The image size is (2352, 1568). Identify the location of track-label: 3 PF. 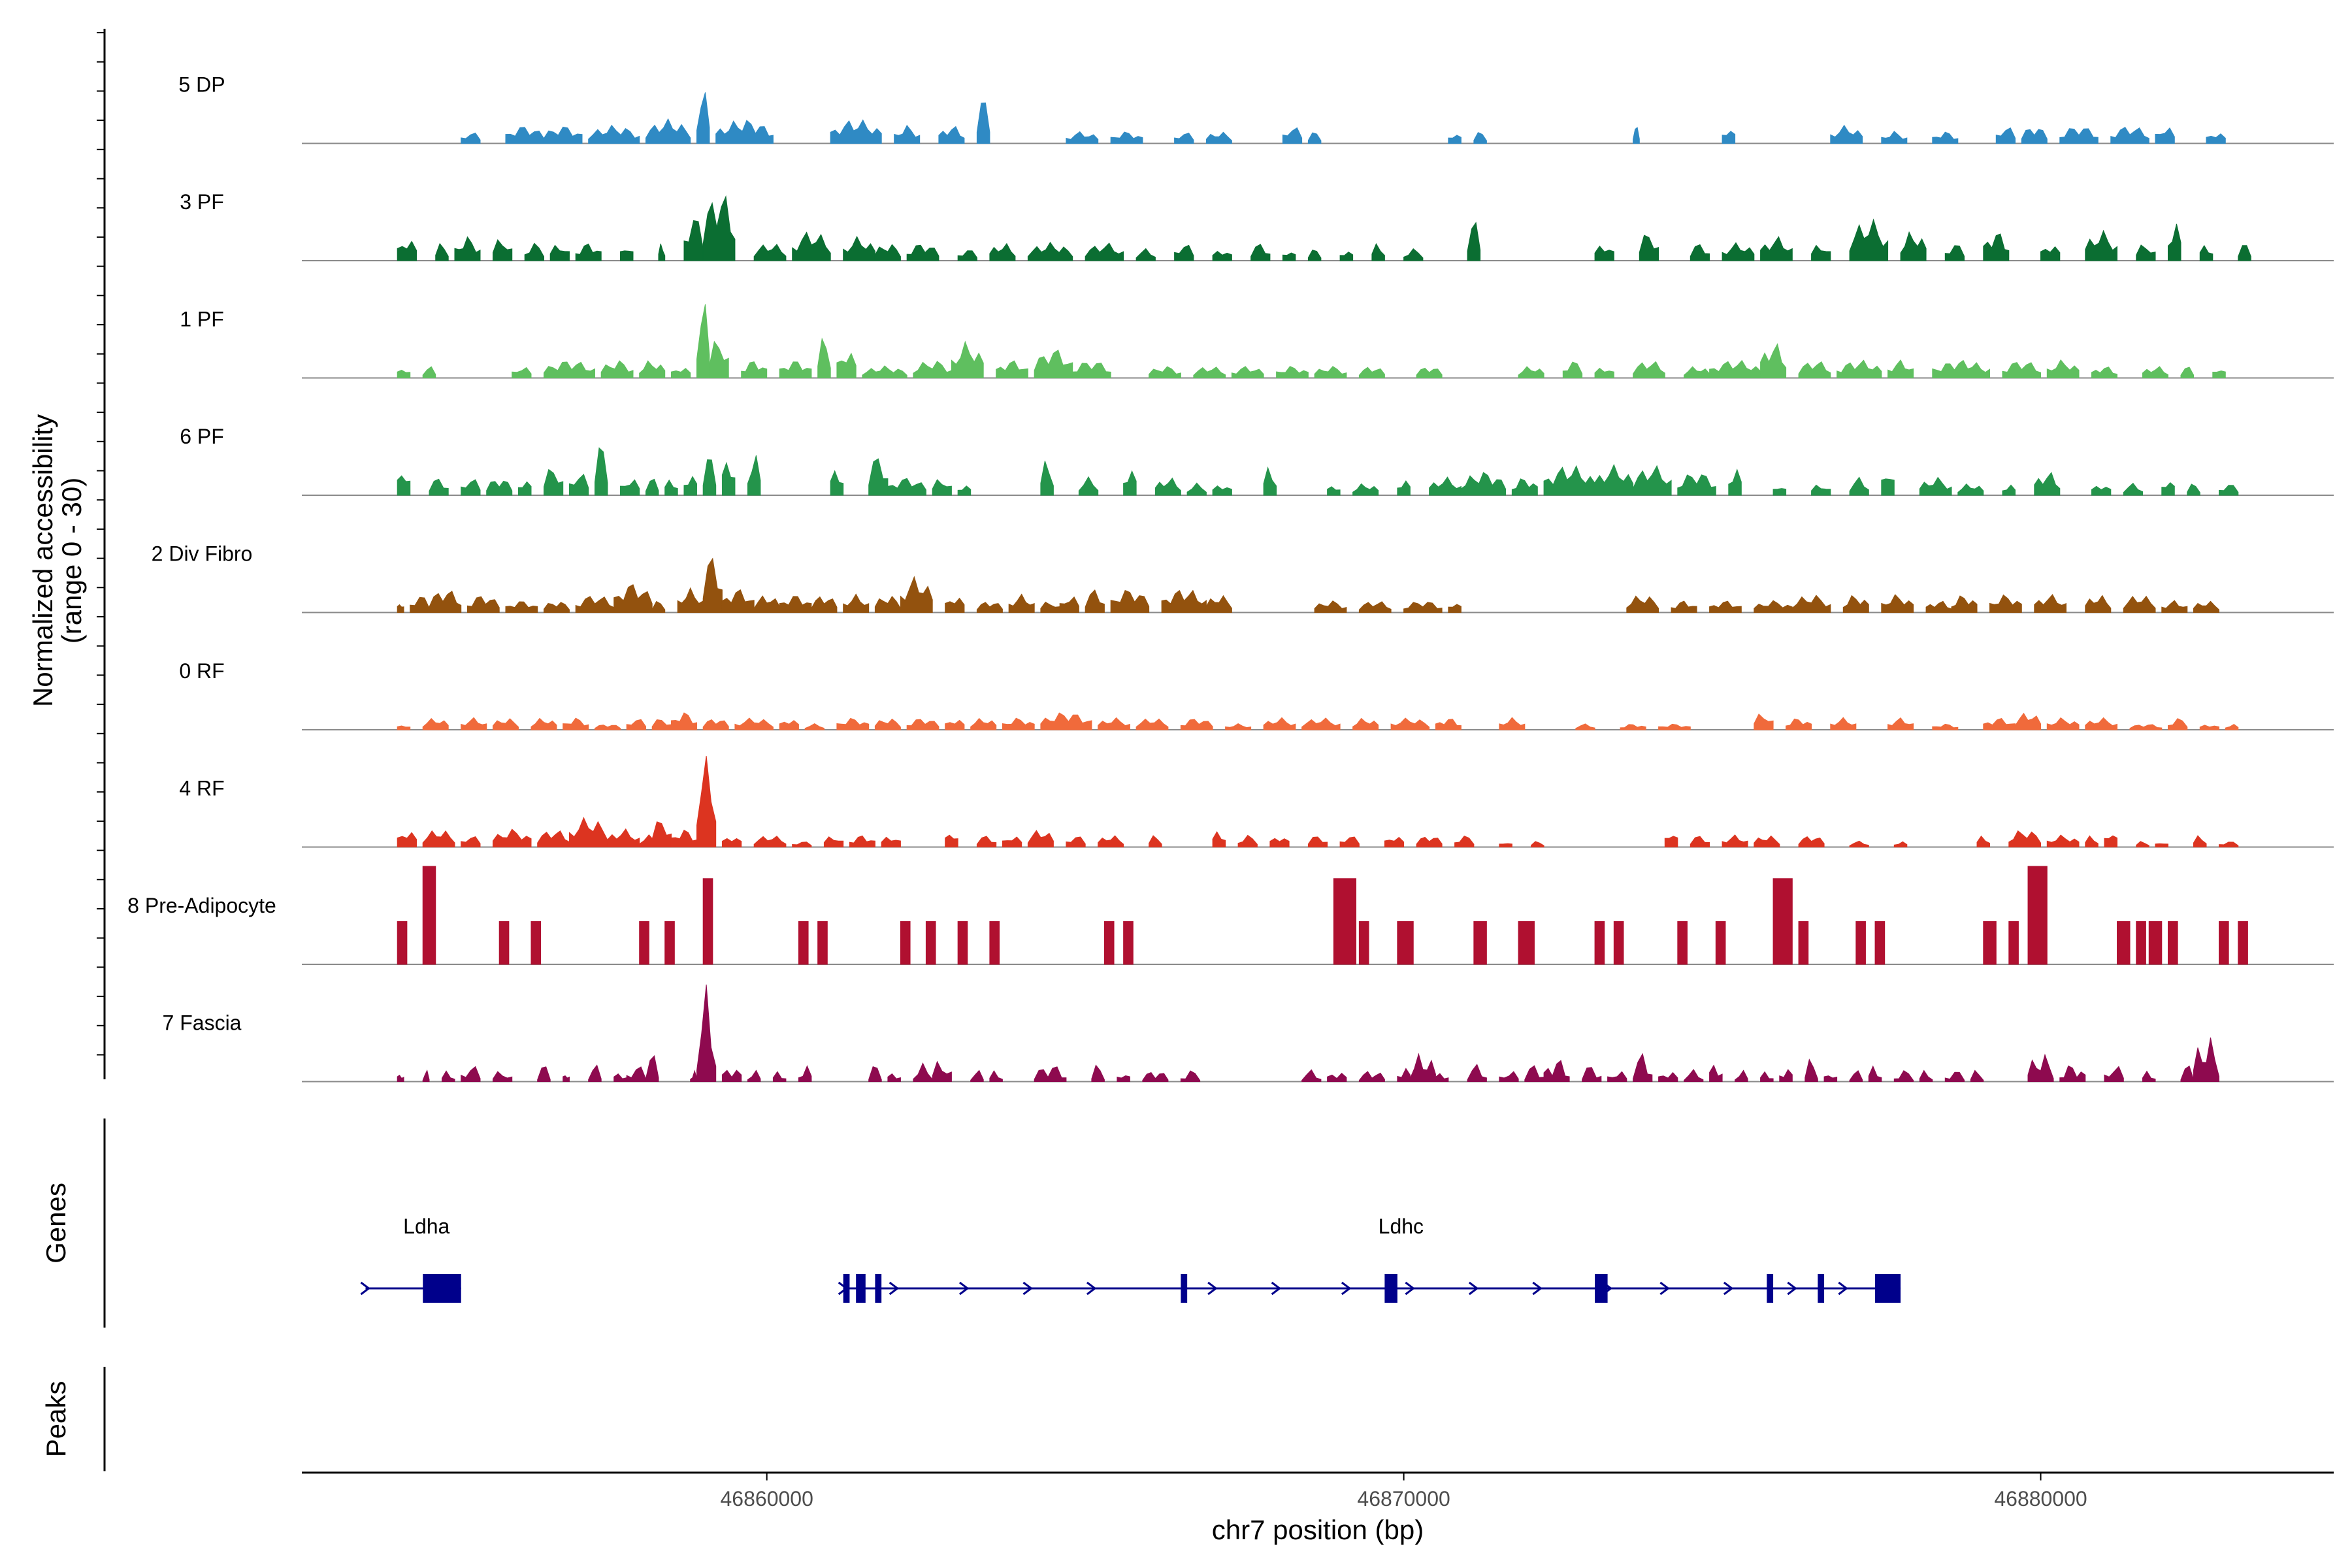
(202, 202).